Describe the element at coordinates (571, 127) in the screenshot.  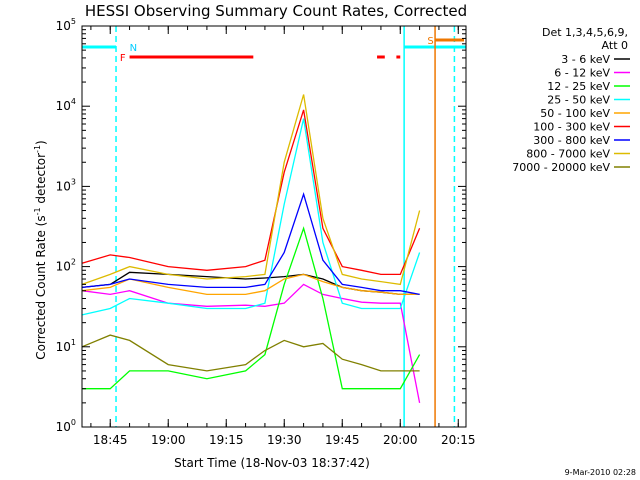
I see `legend-label-6: 100 - 300 keV` at that location.